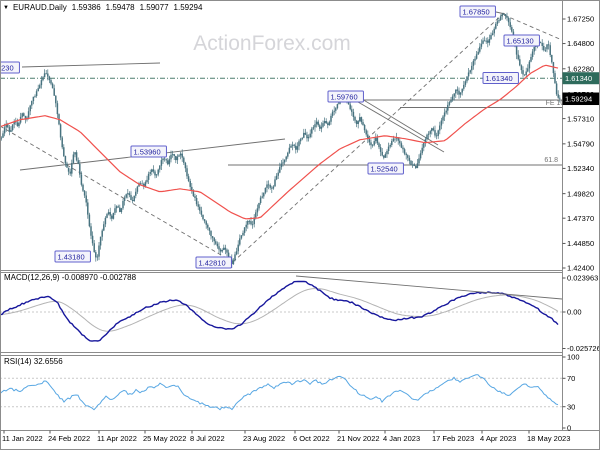  Describe the element at coordinates (279, 392) in the screenshot. I see `rsi-line` at that location.